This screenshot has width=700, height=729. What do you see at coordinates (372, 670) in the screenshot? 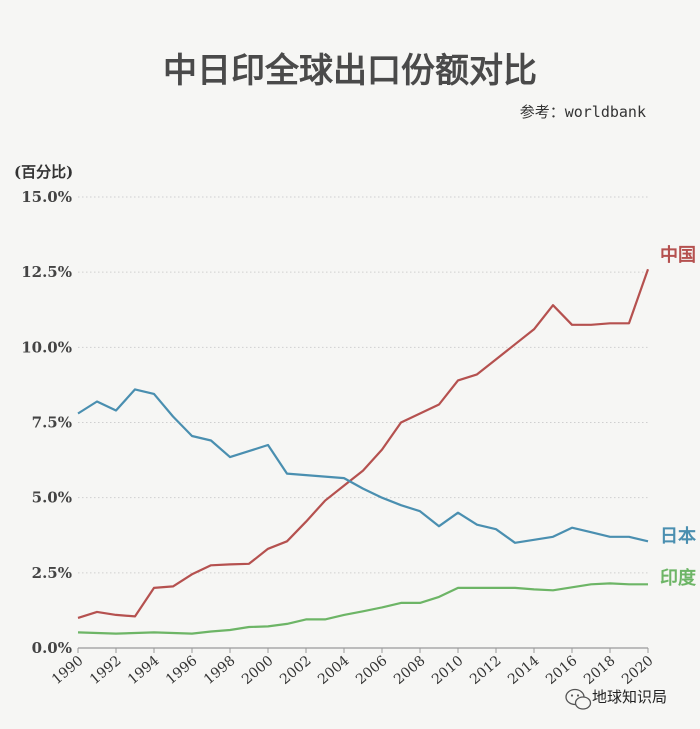
I see `x-tick-label: 2006` at bounding box center [372, 670].